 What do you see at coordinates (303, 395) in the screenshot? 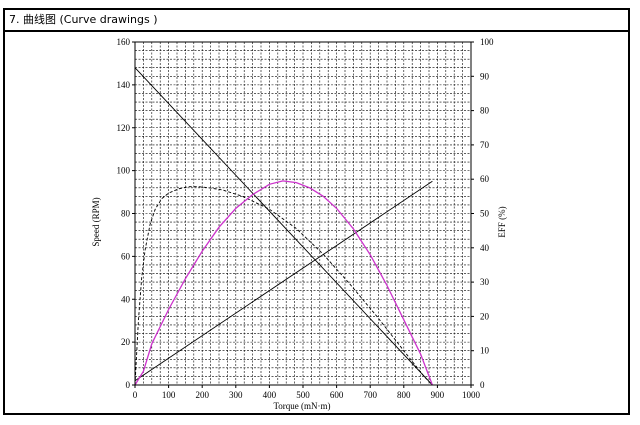
I see `x-tick-label: 500` at bounding box center [303, 395].